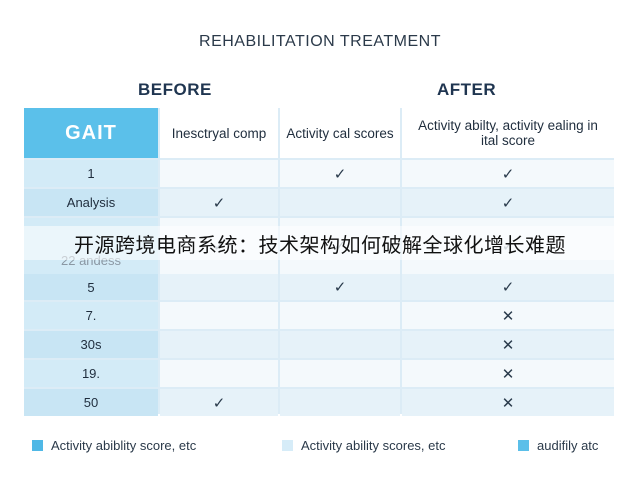  I want to click on table-row: 50 ✓ ✕, so click(319, 401).